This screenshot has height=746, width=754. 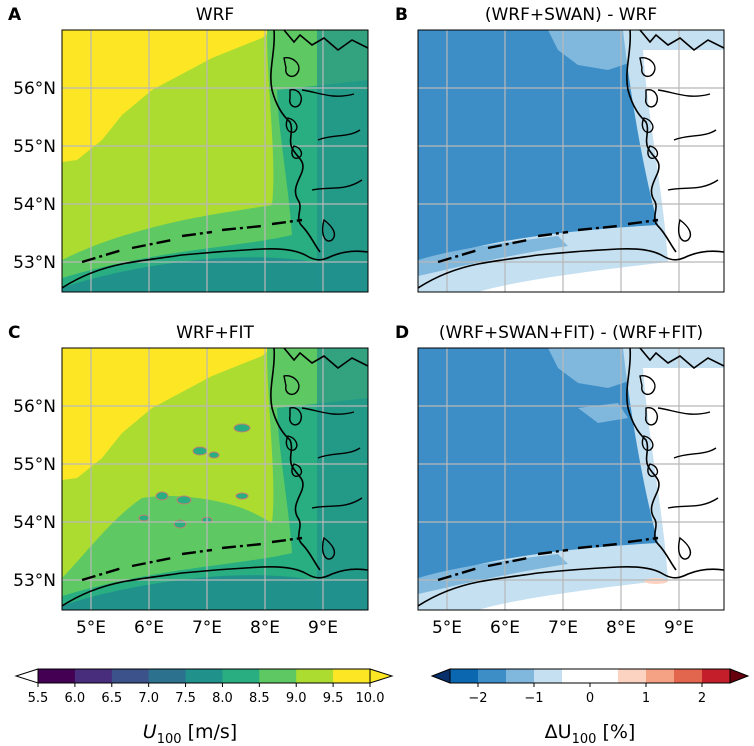 I want to click on panel-d-letter: D, so click(x=402, y=333).